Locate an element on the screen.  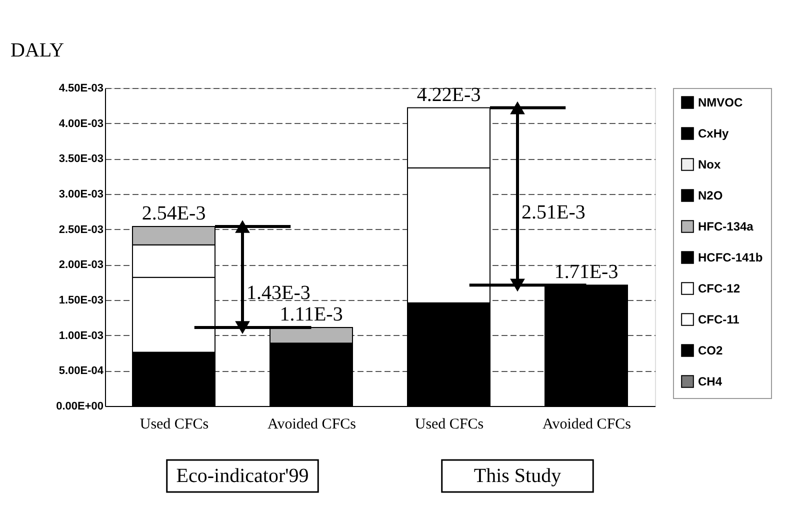
y-tick-label: 4.50E-03 is located at coordinates (81, 88).